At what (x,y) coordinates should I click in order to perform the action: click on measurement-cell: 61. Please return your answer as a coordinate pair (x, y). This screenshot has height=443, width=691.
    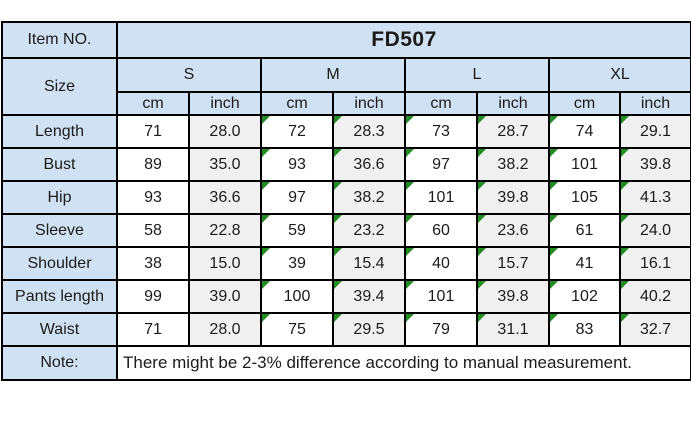
    Looking at the image, I should click on (584, 230).